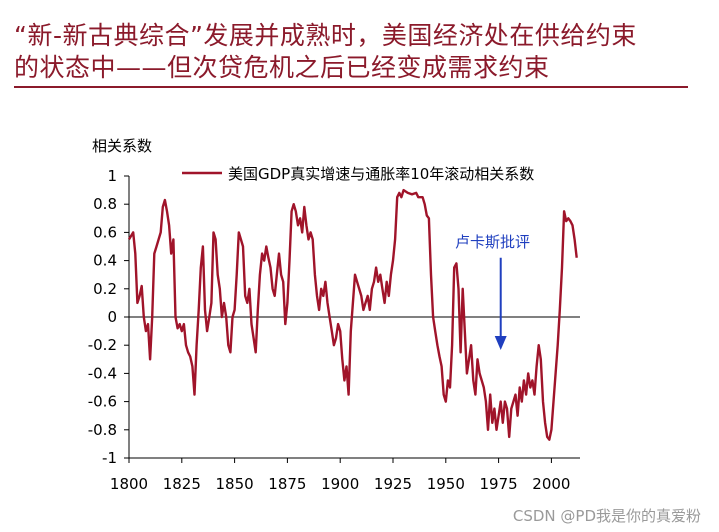 The image size is (719, 532). Describe the element at coordinates (287, 484) in the screenshot. I see `x-tick-label: 1875` at that location.